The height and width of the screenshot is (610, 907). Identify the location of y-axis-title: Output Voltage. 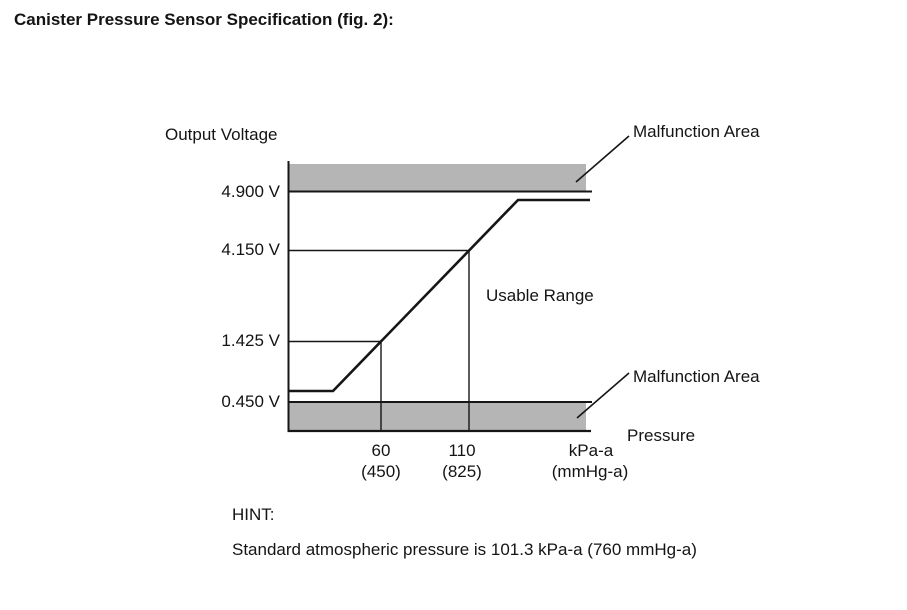
(221, 134).